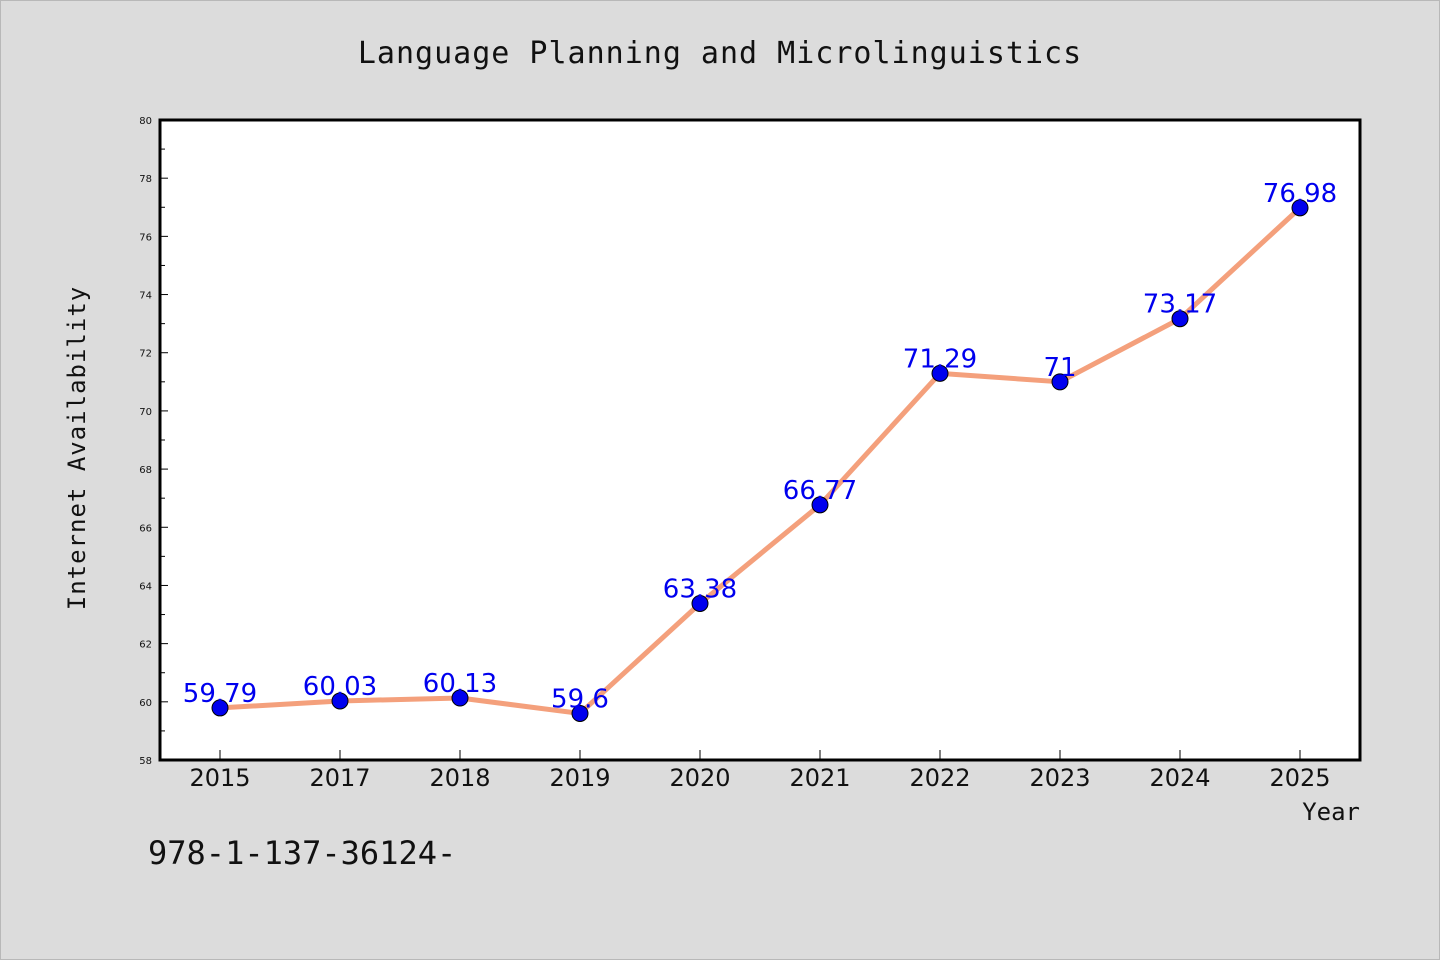 This screenshot has width=1440, height=960. What do you see at coordinates (340, 687) in the screenshot?
I see `data-label: 60.03` at bounding box center [340, 687].